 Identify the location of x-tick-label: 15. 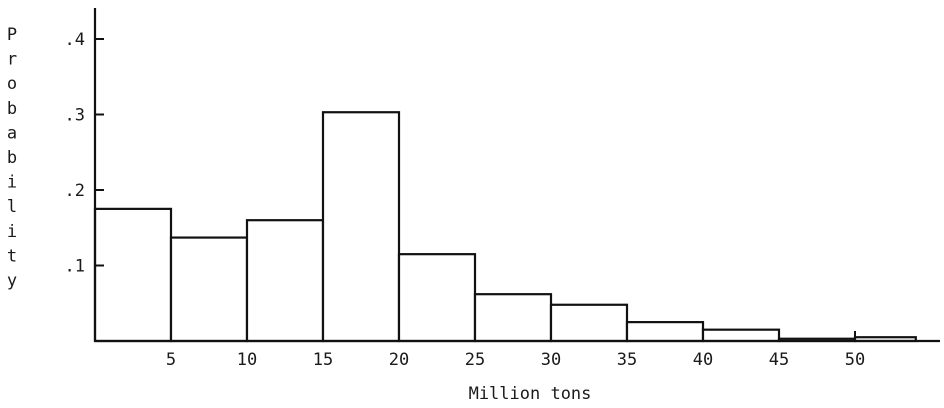
(323, 360).